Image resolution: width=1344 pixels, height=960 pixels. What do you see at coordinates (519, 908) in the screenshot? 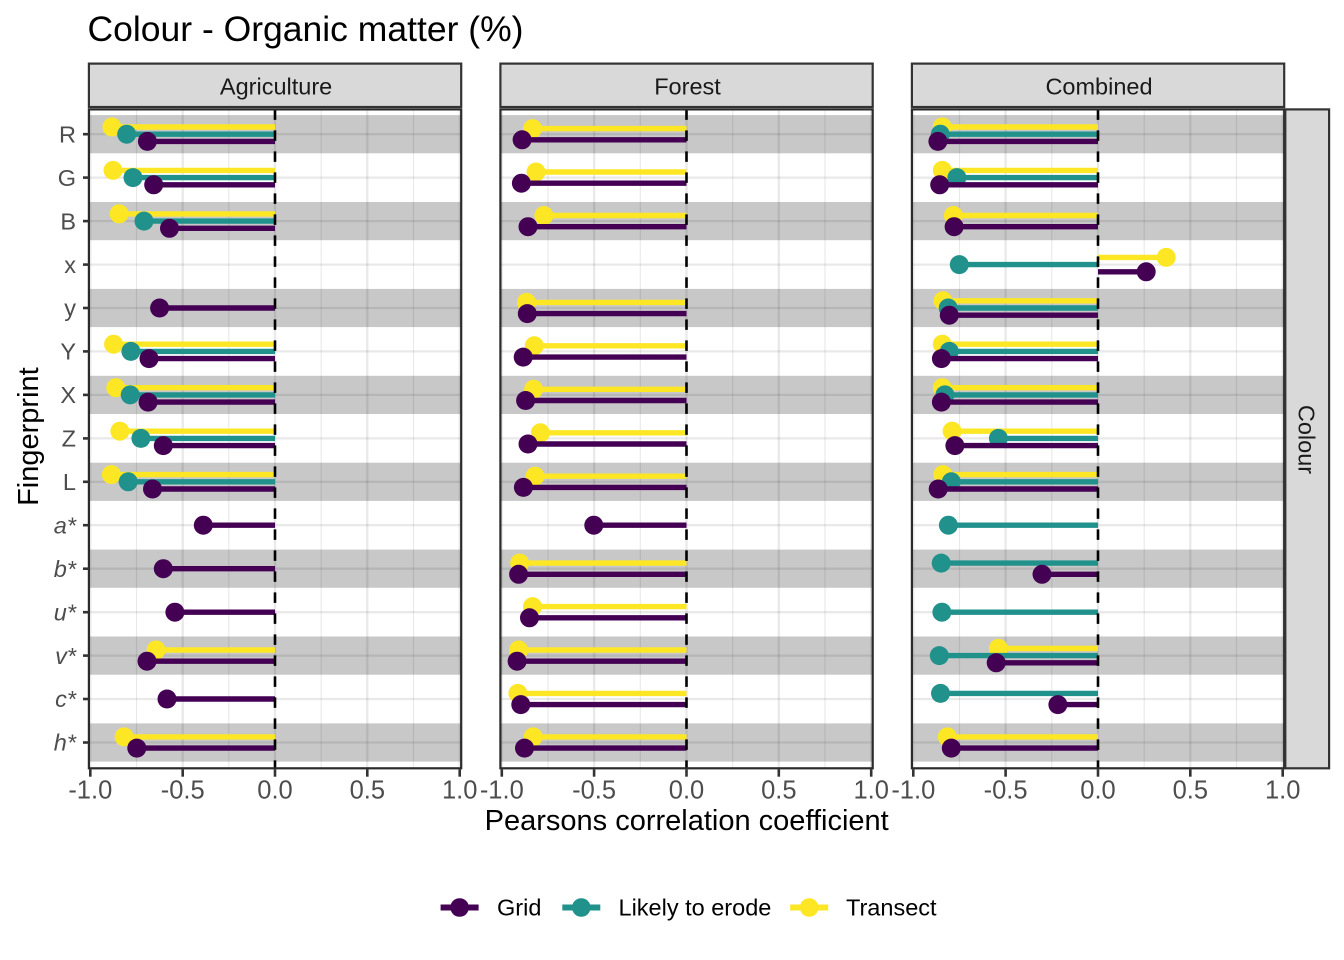
I see `svg-text: Grid` at bounding box center [519, 908].